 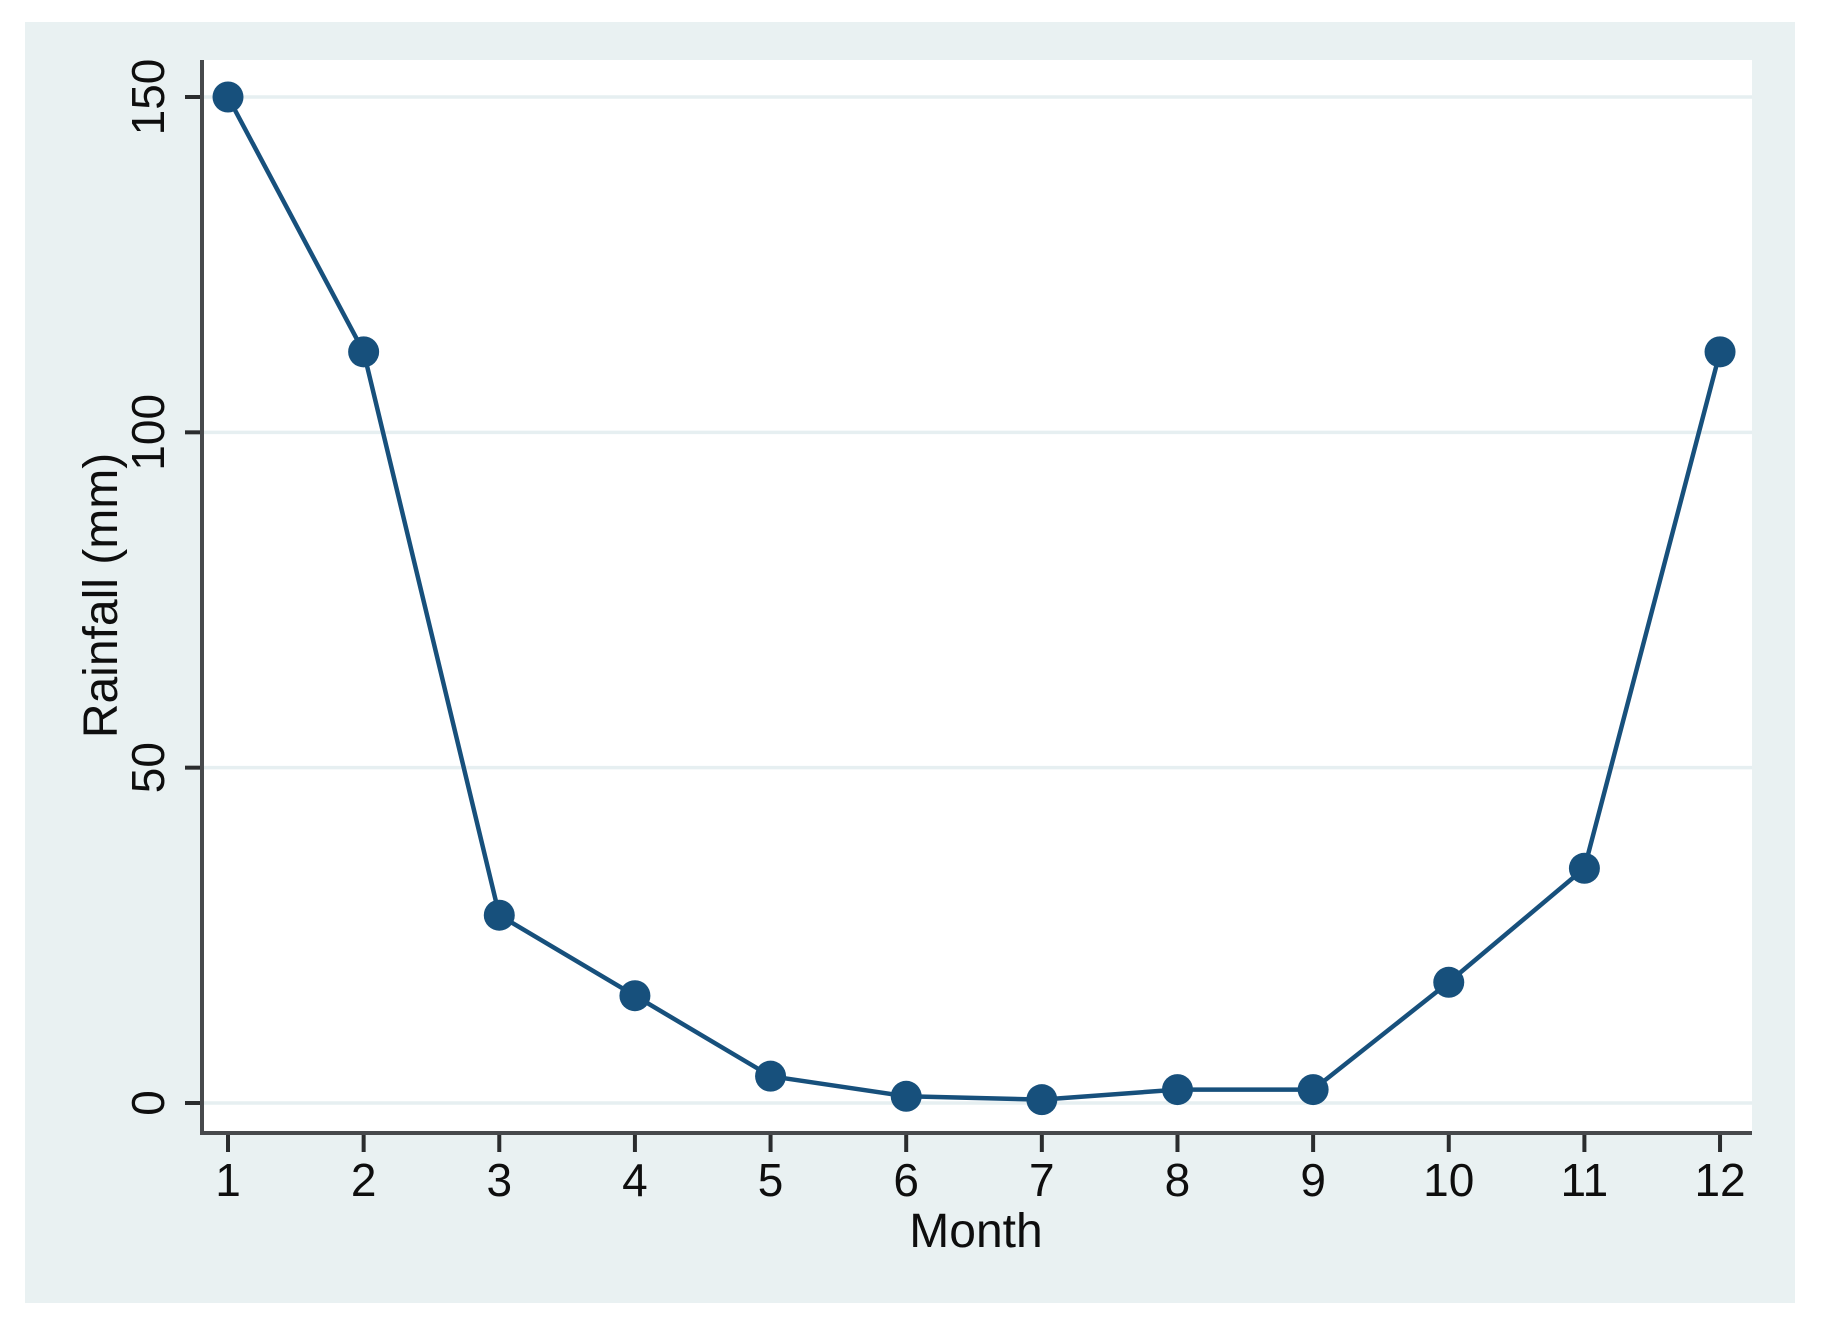 What do you see at coordinates (228, 1180) in the screenshot?
I see `x-tick-label-1: 1` at bounding box center [228, 1180].